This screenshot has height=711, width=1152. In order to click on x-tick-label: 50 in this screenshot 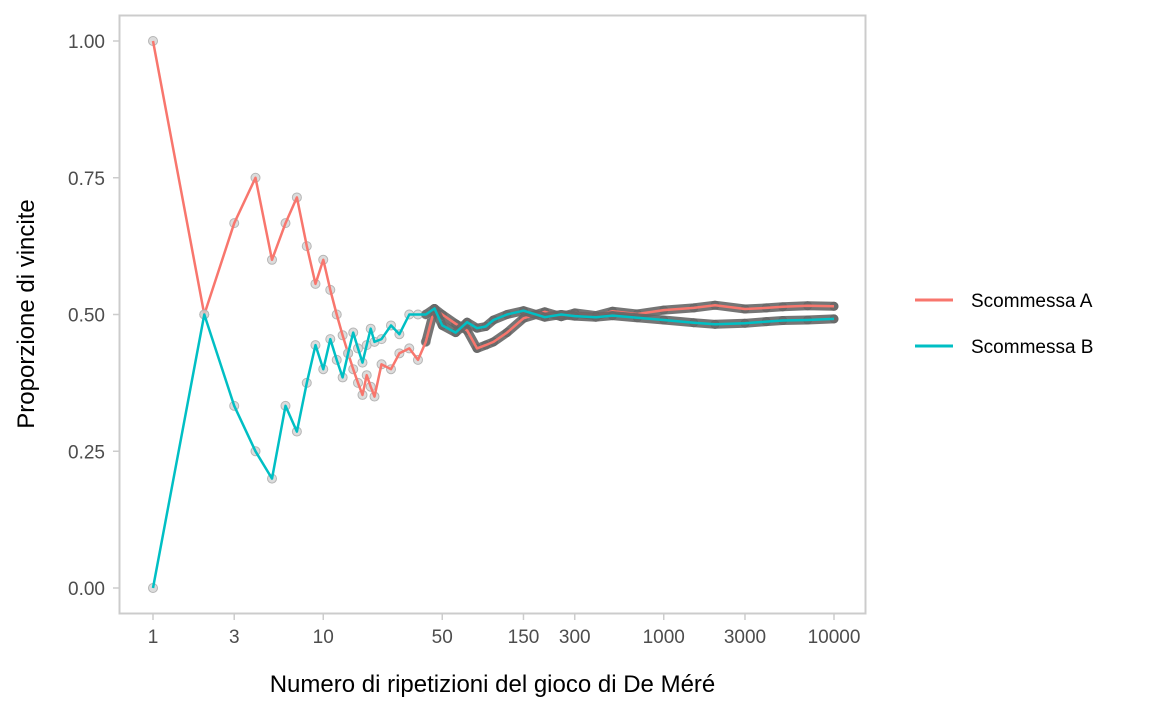, I will do `click(442, 637)`.